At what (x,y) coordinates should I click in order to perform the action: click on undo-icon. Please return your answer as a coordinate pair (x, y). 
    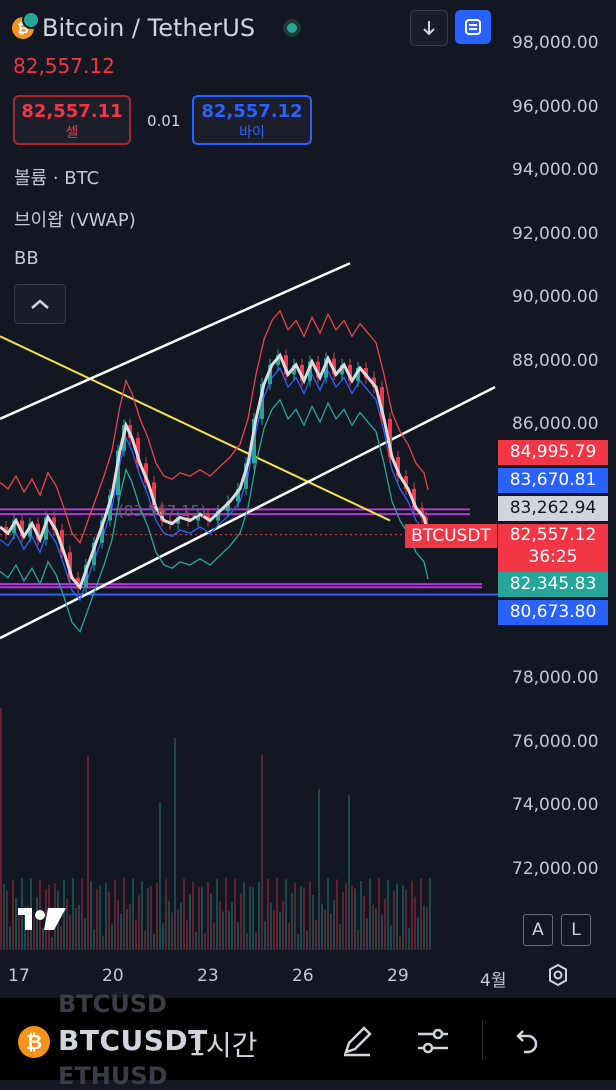
    Looking at the image, I should click on (527, 1042).